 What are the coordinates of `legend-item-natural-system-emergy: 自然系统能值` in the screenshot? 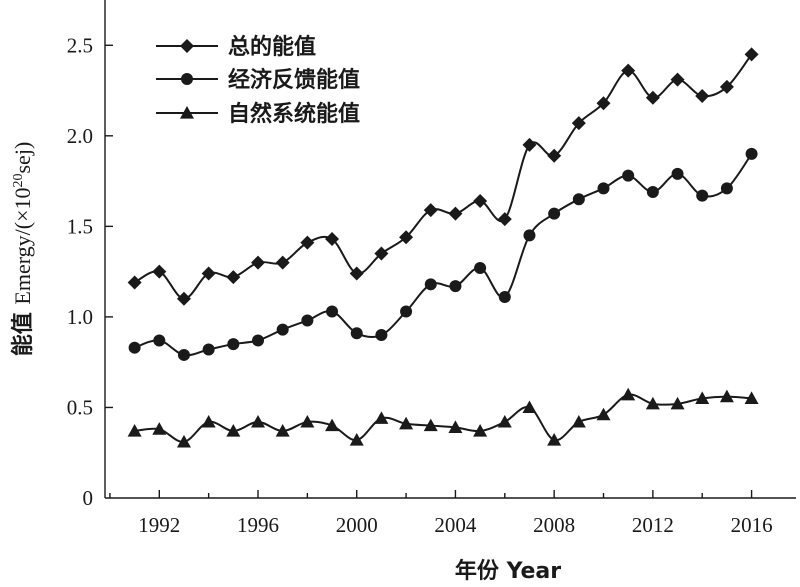 It's located at (258, 114).